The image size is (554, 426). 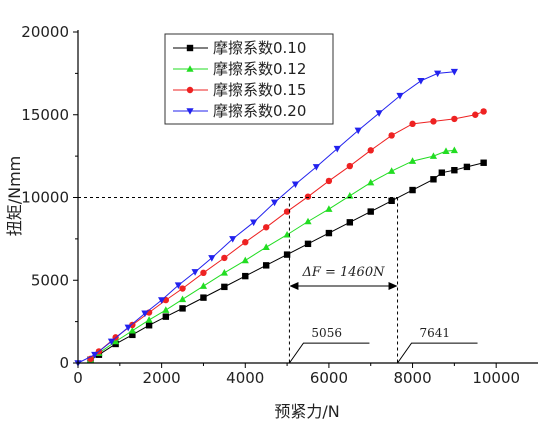 I want to click on x-right-leader, so click(x=437, y=353).